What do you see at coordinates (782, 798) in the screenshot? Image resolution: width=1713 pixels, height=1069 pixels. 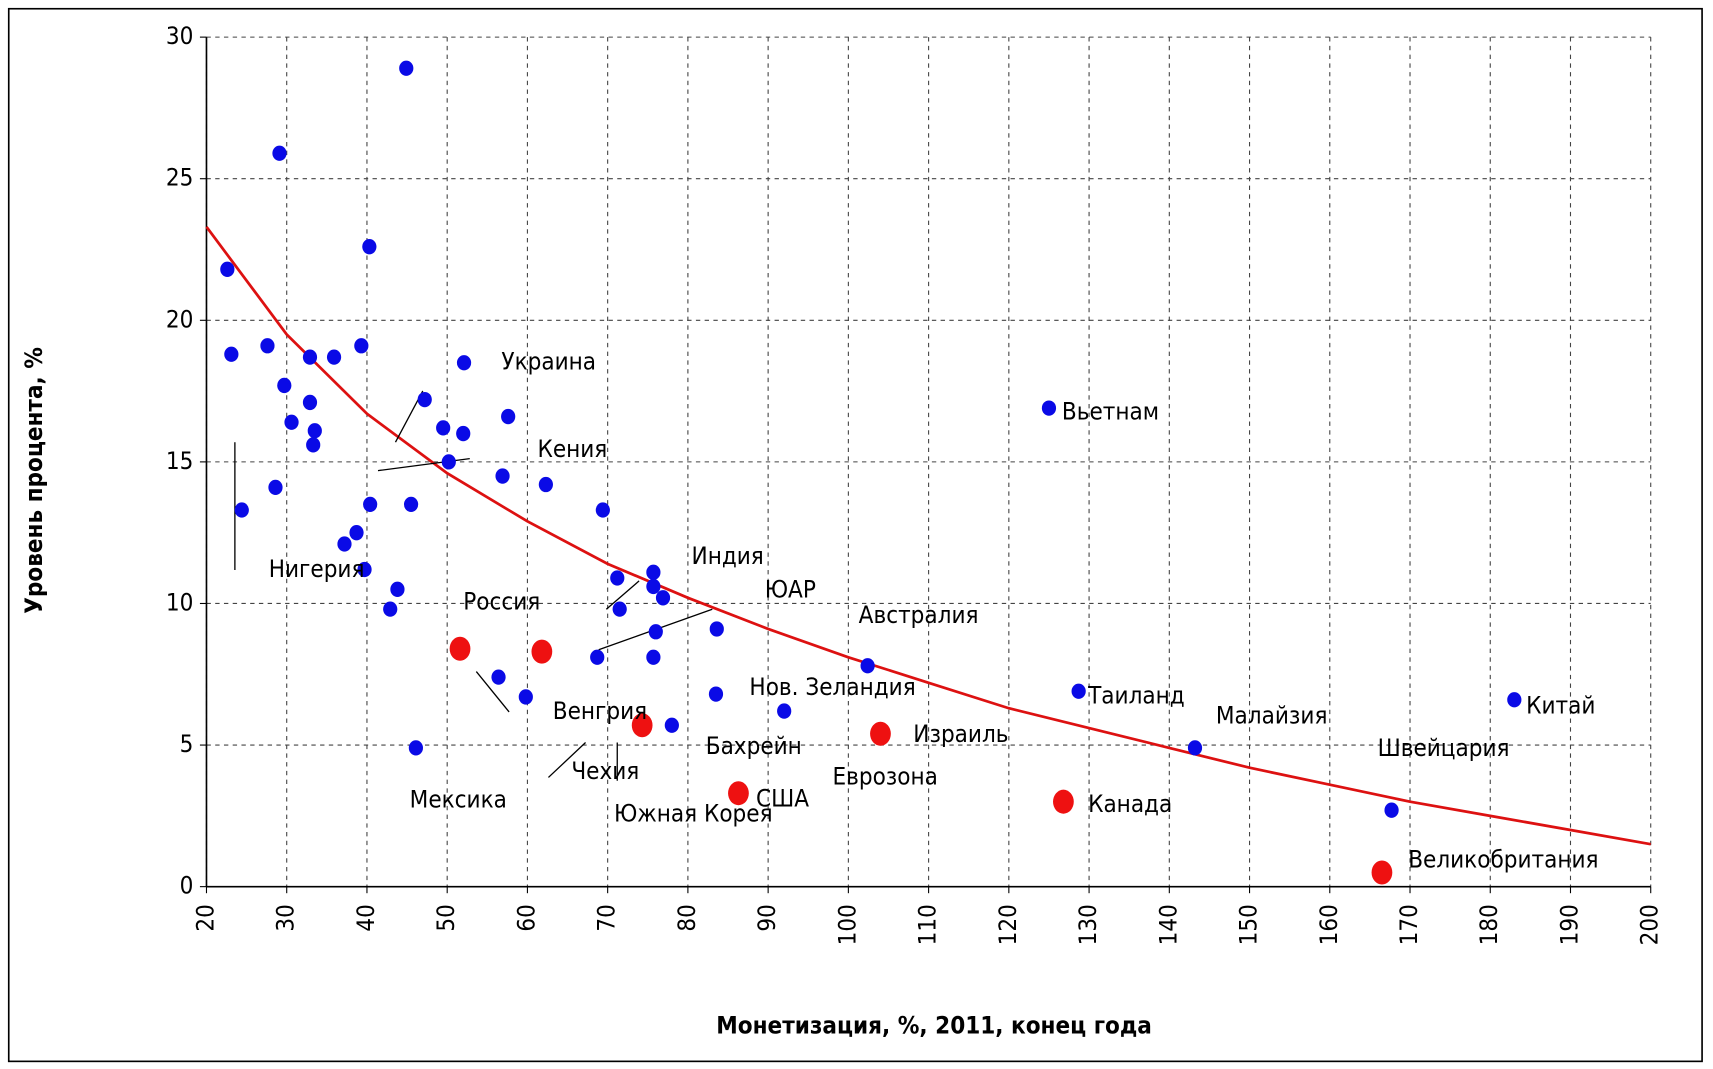 I see `annotation: США` at bounding box center [782, 798].